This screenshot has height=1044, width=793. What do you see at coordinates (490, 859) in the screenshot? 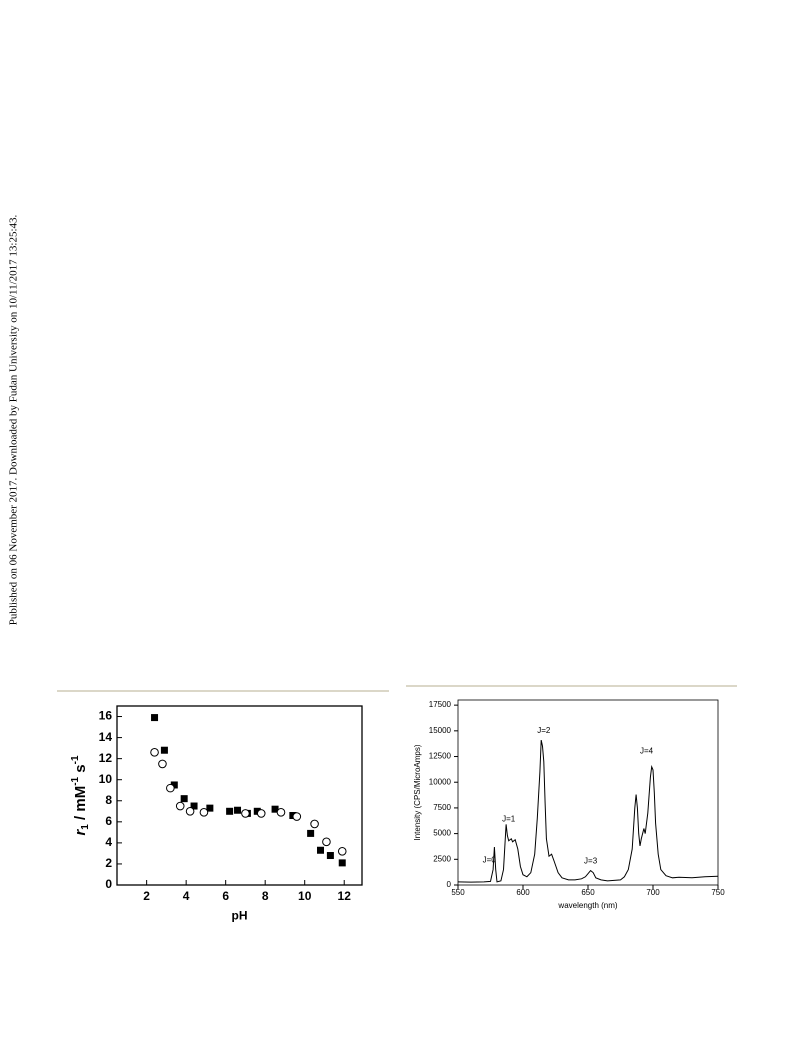
I see `annotation: J=0` at bounding box center [490, 859].